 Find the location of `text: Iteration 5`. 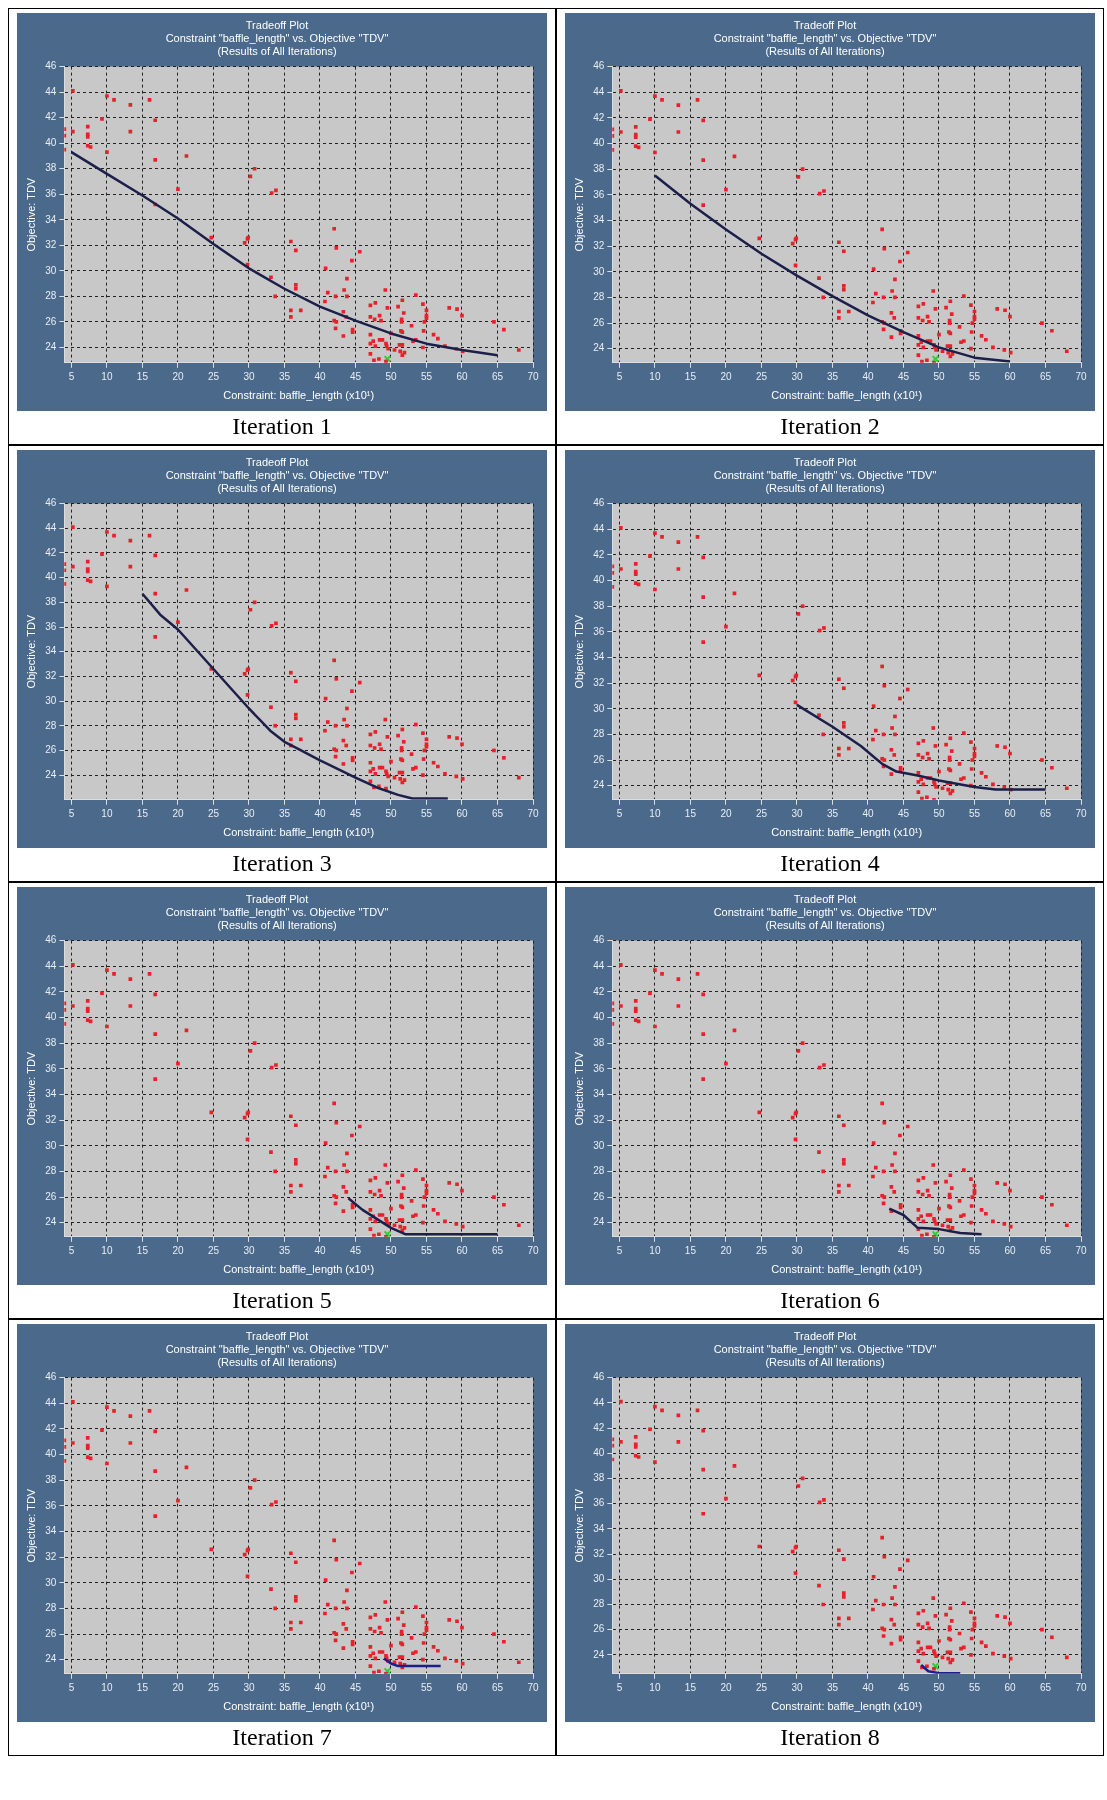

text: Iteration 5 is located at coordinates (282, 1300).